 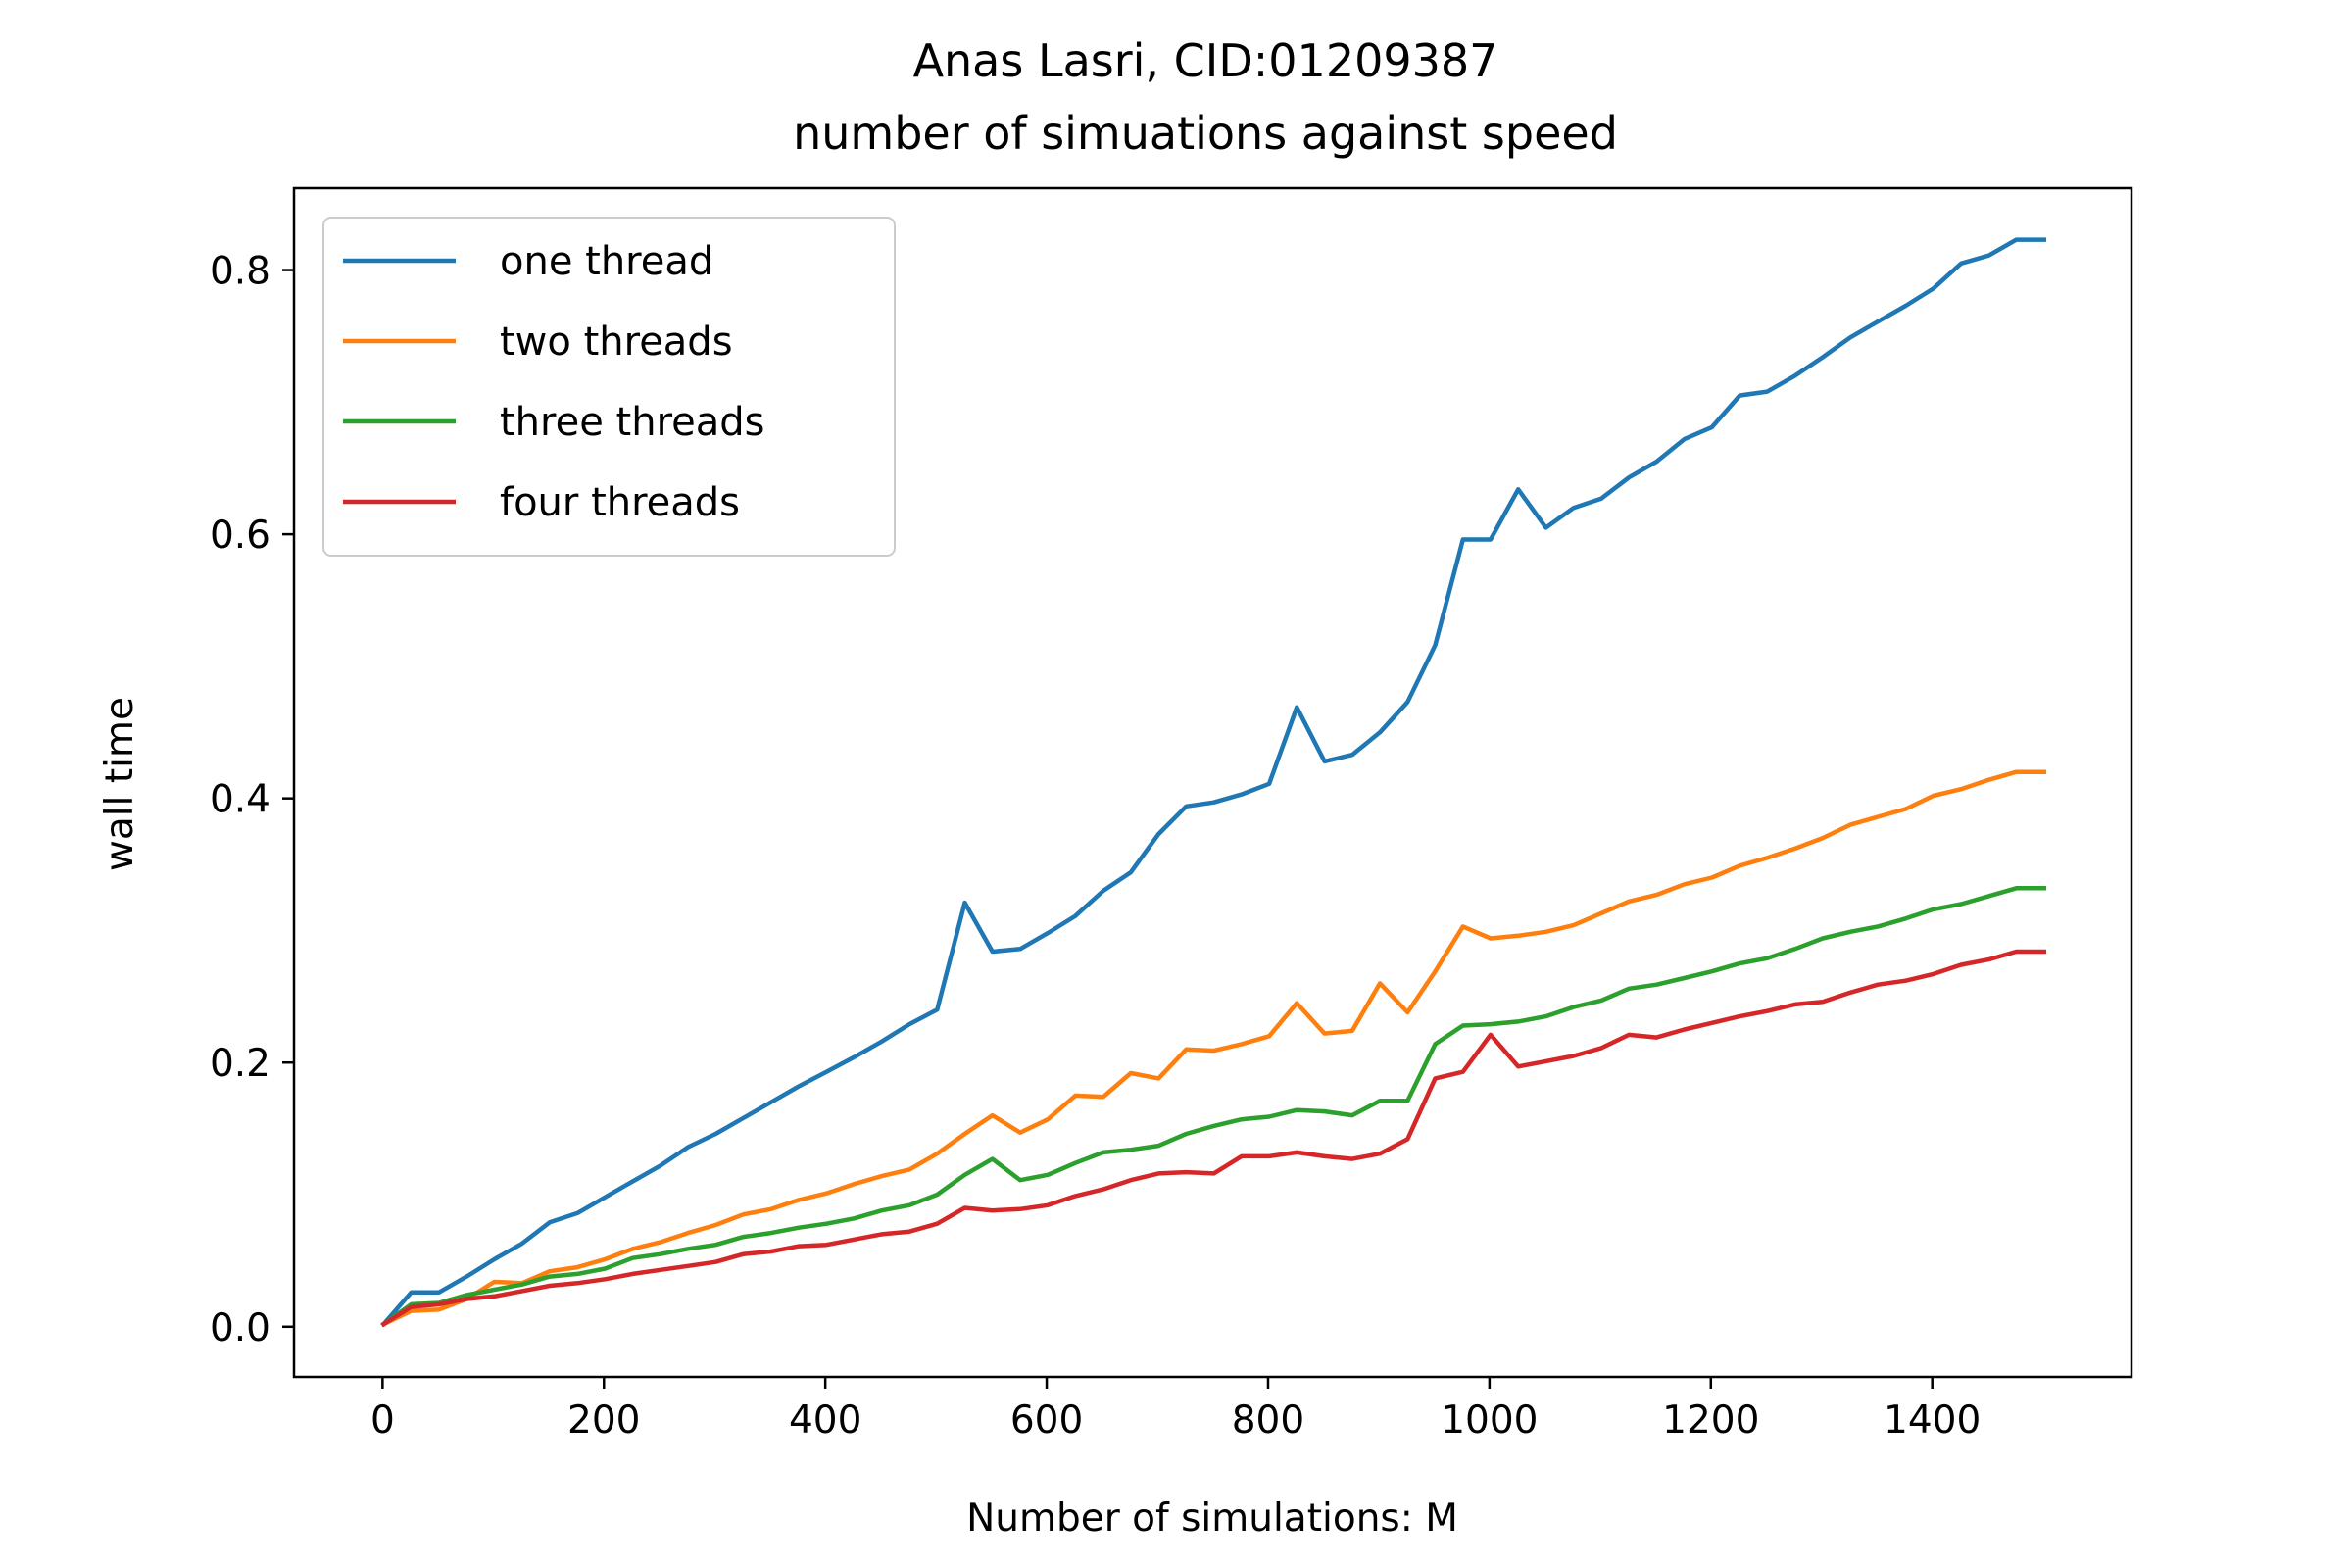 I want to click on x-tick-label: 600, so click(x=1046, y=1420).